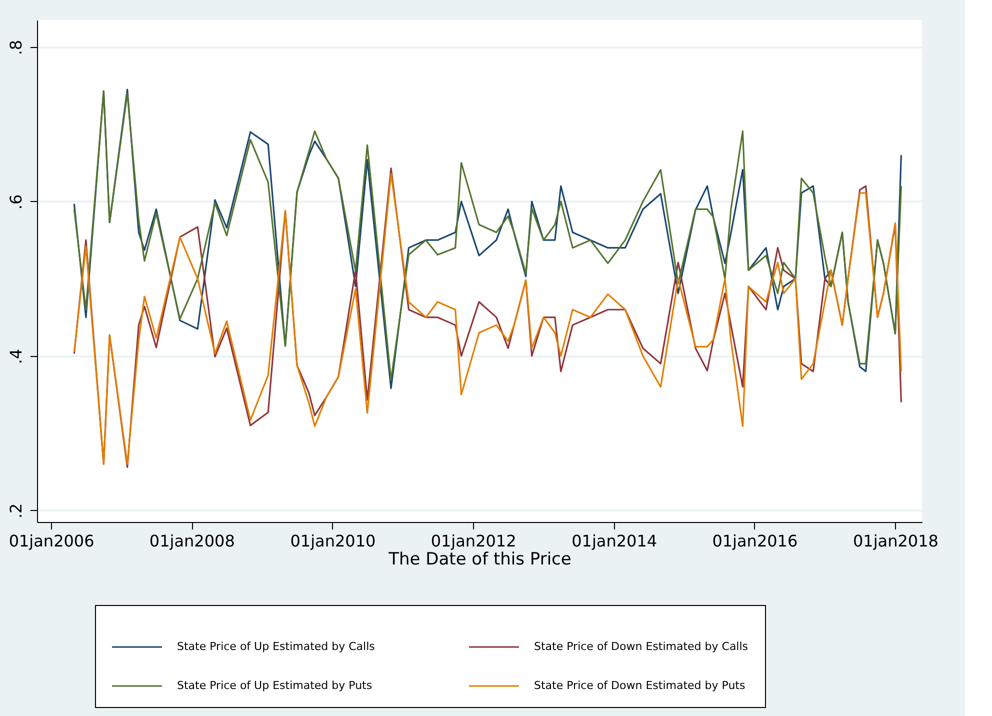  What do you see at coordinates (192, 541) in the screenshot?
I see `x-tick-label: 01jan2008` at bounding box center [192, 541].